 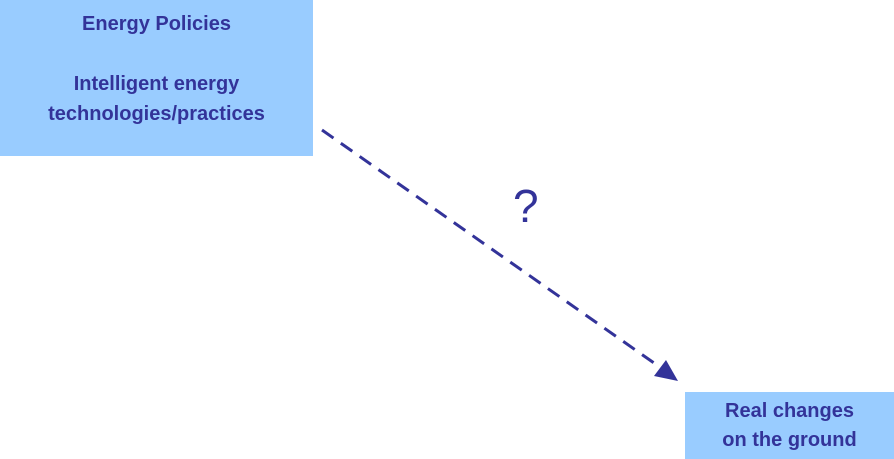 What do you see at coordinates (156, 84) in the screenshot?
I see `source-box-line-1: Intelligent energy` at bounding box center [156, 84].